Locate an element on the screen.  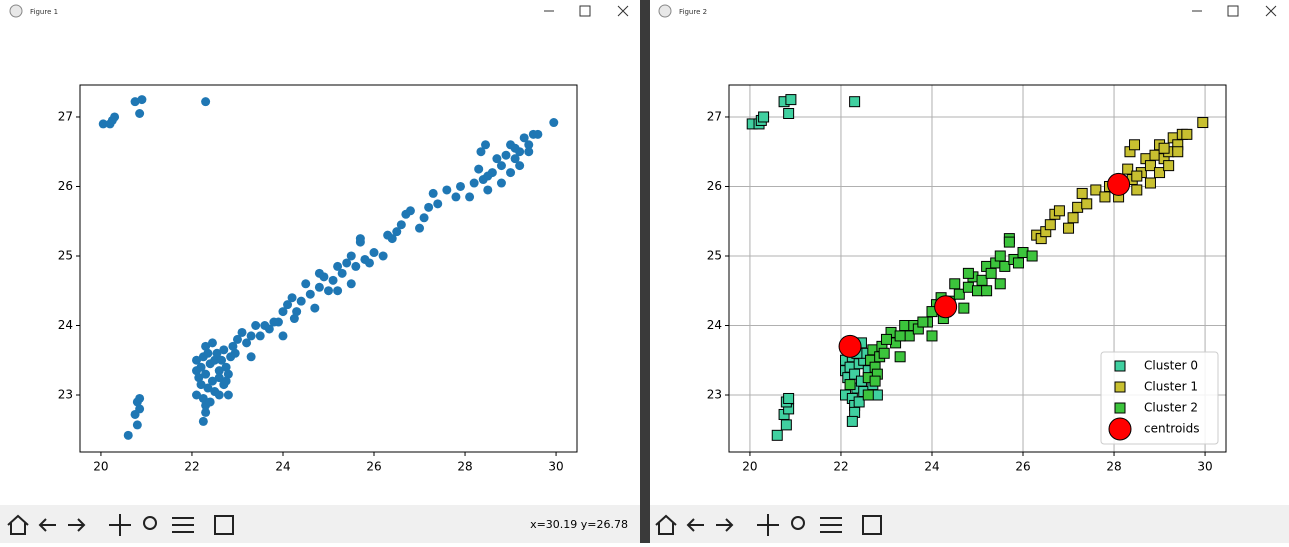
legend-label: Cluster 1 is located at coordinates (1171, 387).